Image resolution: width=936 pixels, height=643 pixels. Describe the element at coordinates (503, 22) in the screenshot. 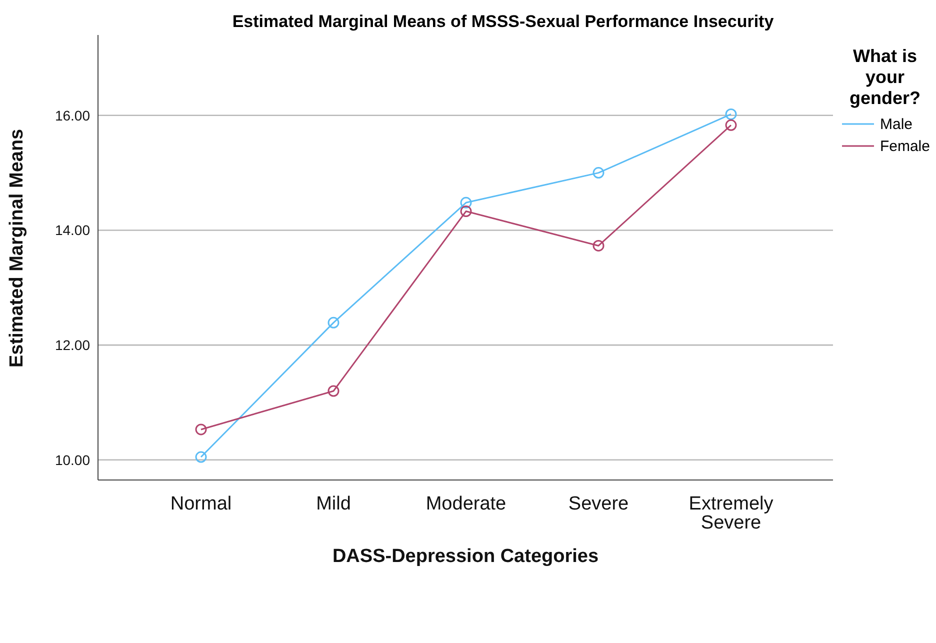

I see `chart-title: Estimated Marginal Means of MSSS-Sexual Performance Insecurity` at that location.